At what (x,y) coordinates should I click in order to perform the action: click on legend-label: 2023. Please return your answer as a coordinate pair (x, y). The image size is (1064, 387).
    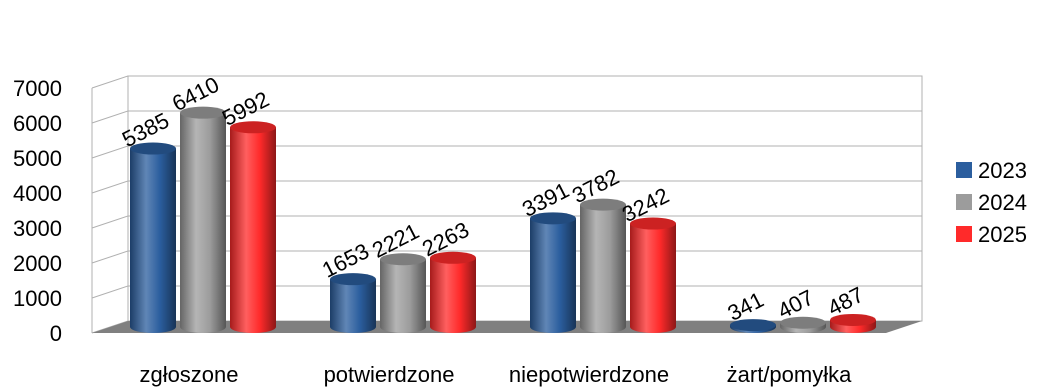
    Looking at the image, I should click on (1002, 170).